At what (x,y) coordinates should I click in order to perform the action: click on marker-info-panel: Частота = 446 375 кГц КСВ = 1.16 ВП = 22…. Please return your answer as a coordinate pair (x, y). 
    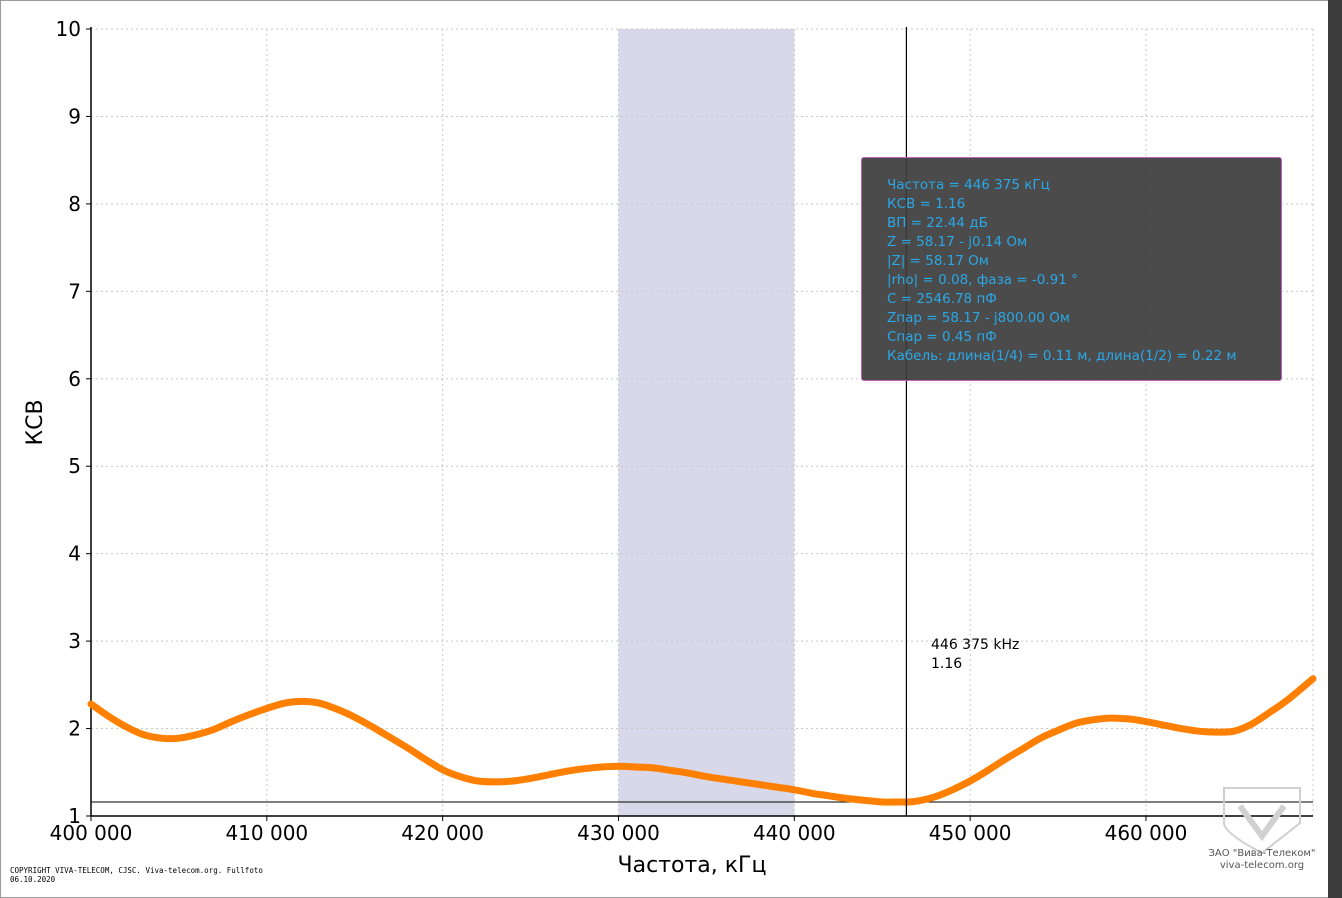
    Looking at the image, I should click on (1071, 269).